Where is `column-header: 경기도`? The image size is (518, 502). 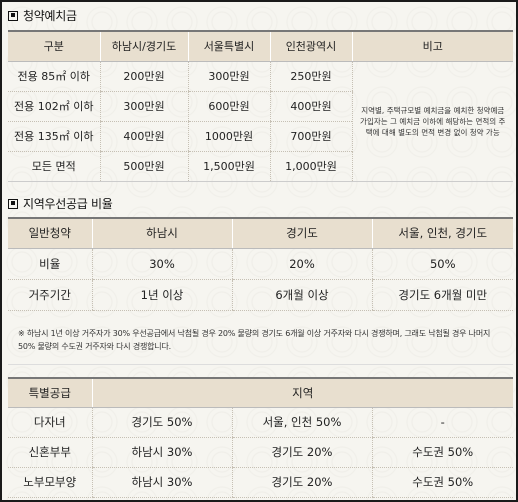
column-header: 경기도 is located at coordinates (301, 233).